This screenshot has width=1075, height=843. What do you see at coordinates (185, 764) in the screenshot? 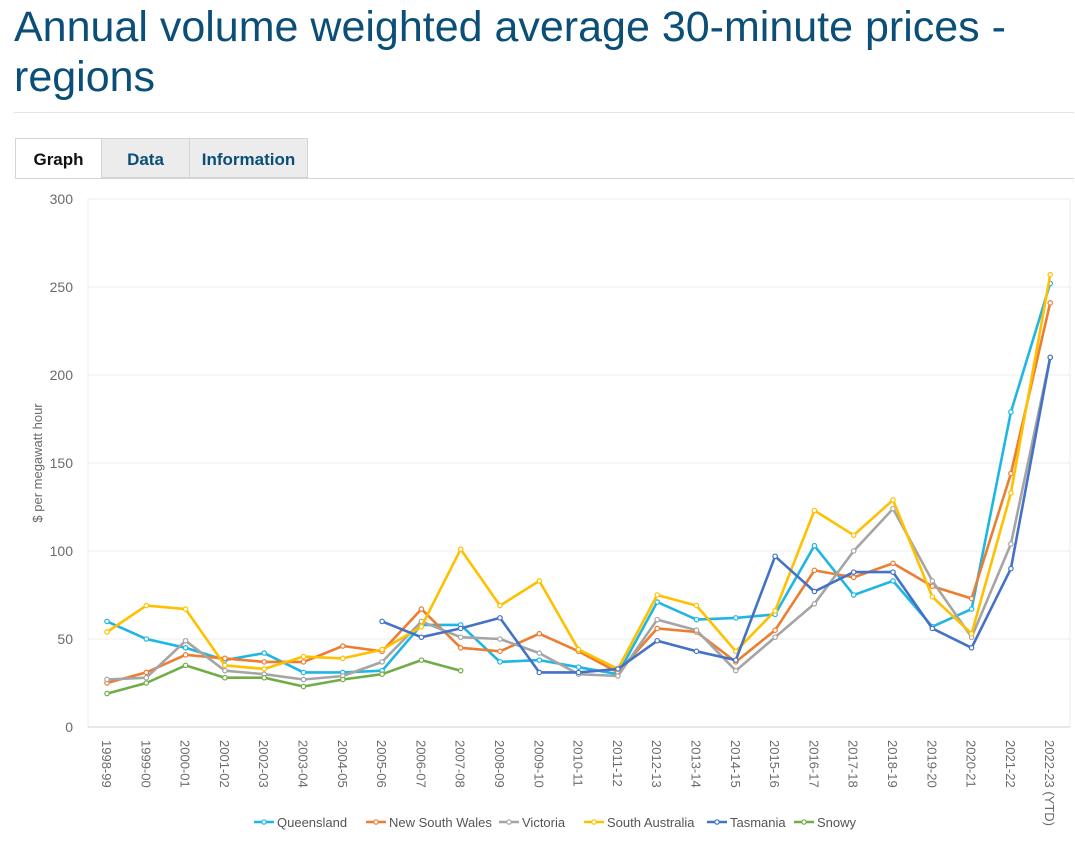
I see `x-tick-label: 2000-01` at bounding box center [185, 764].